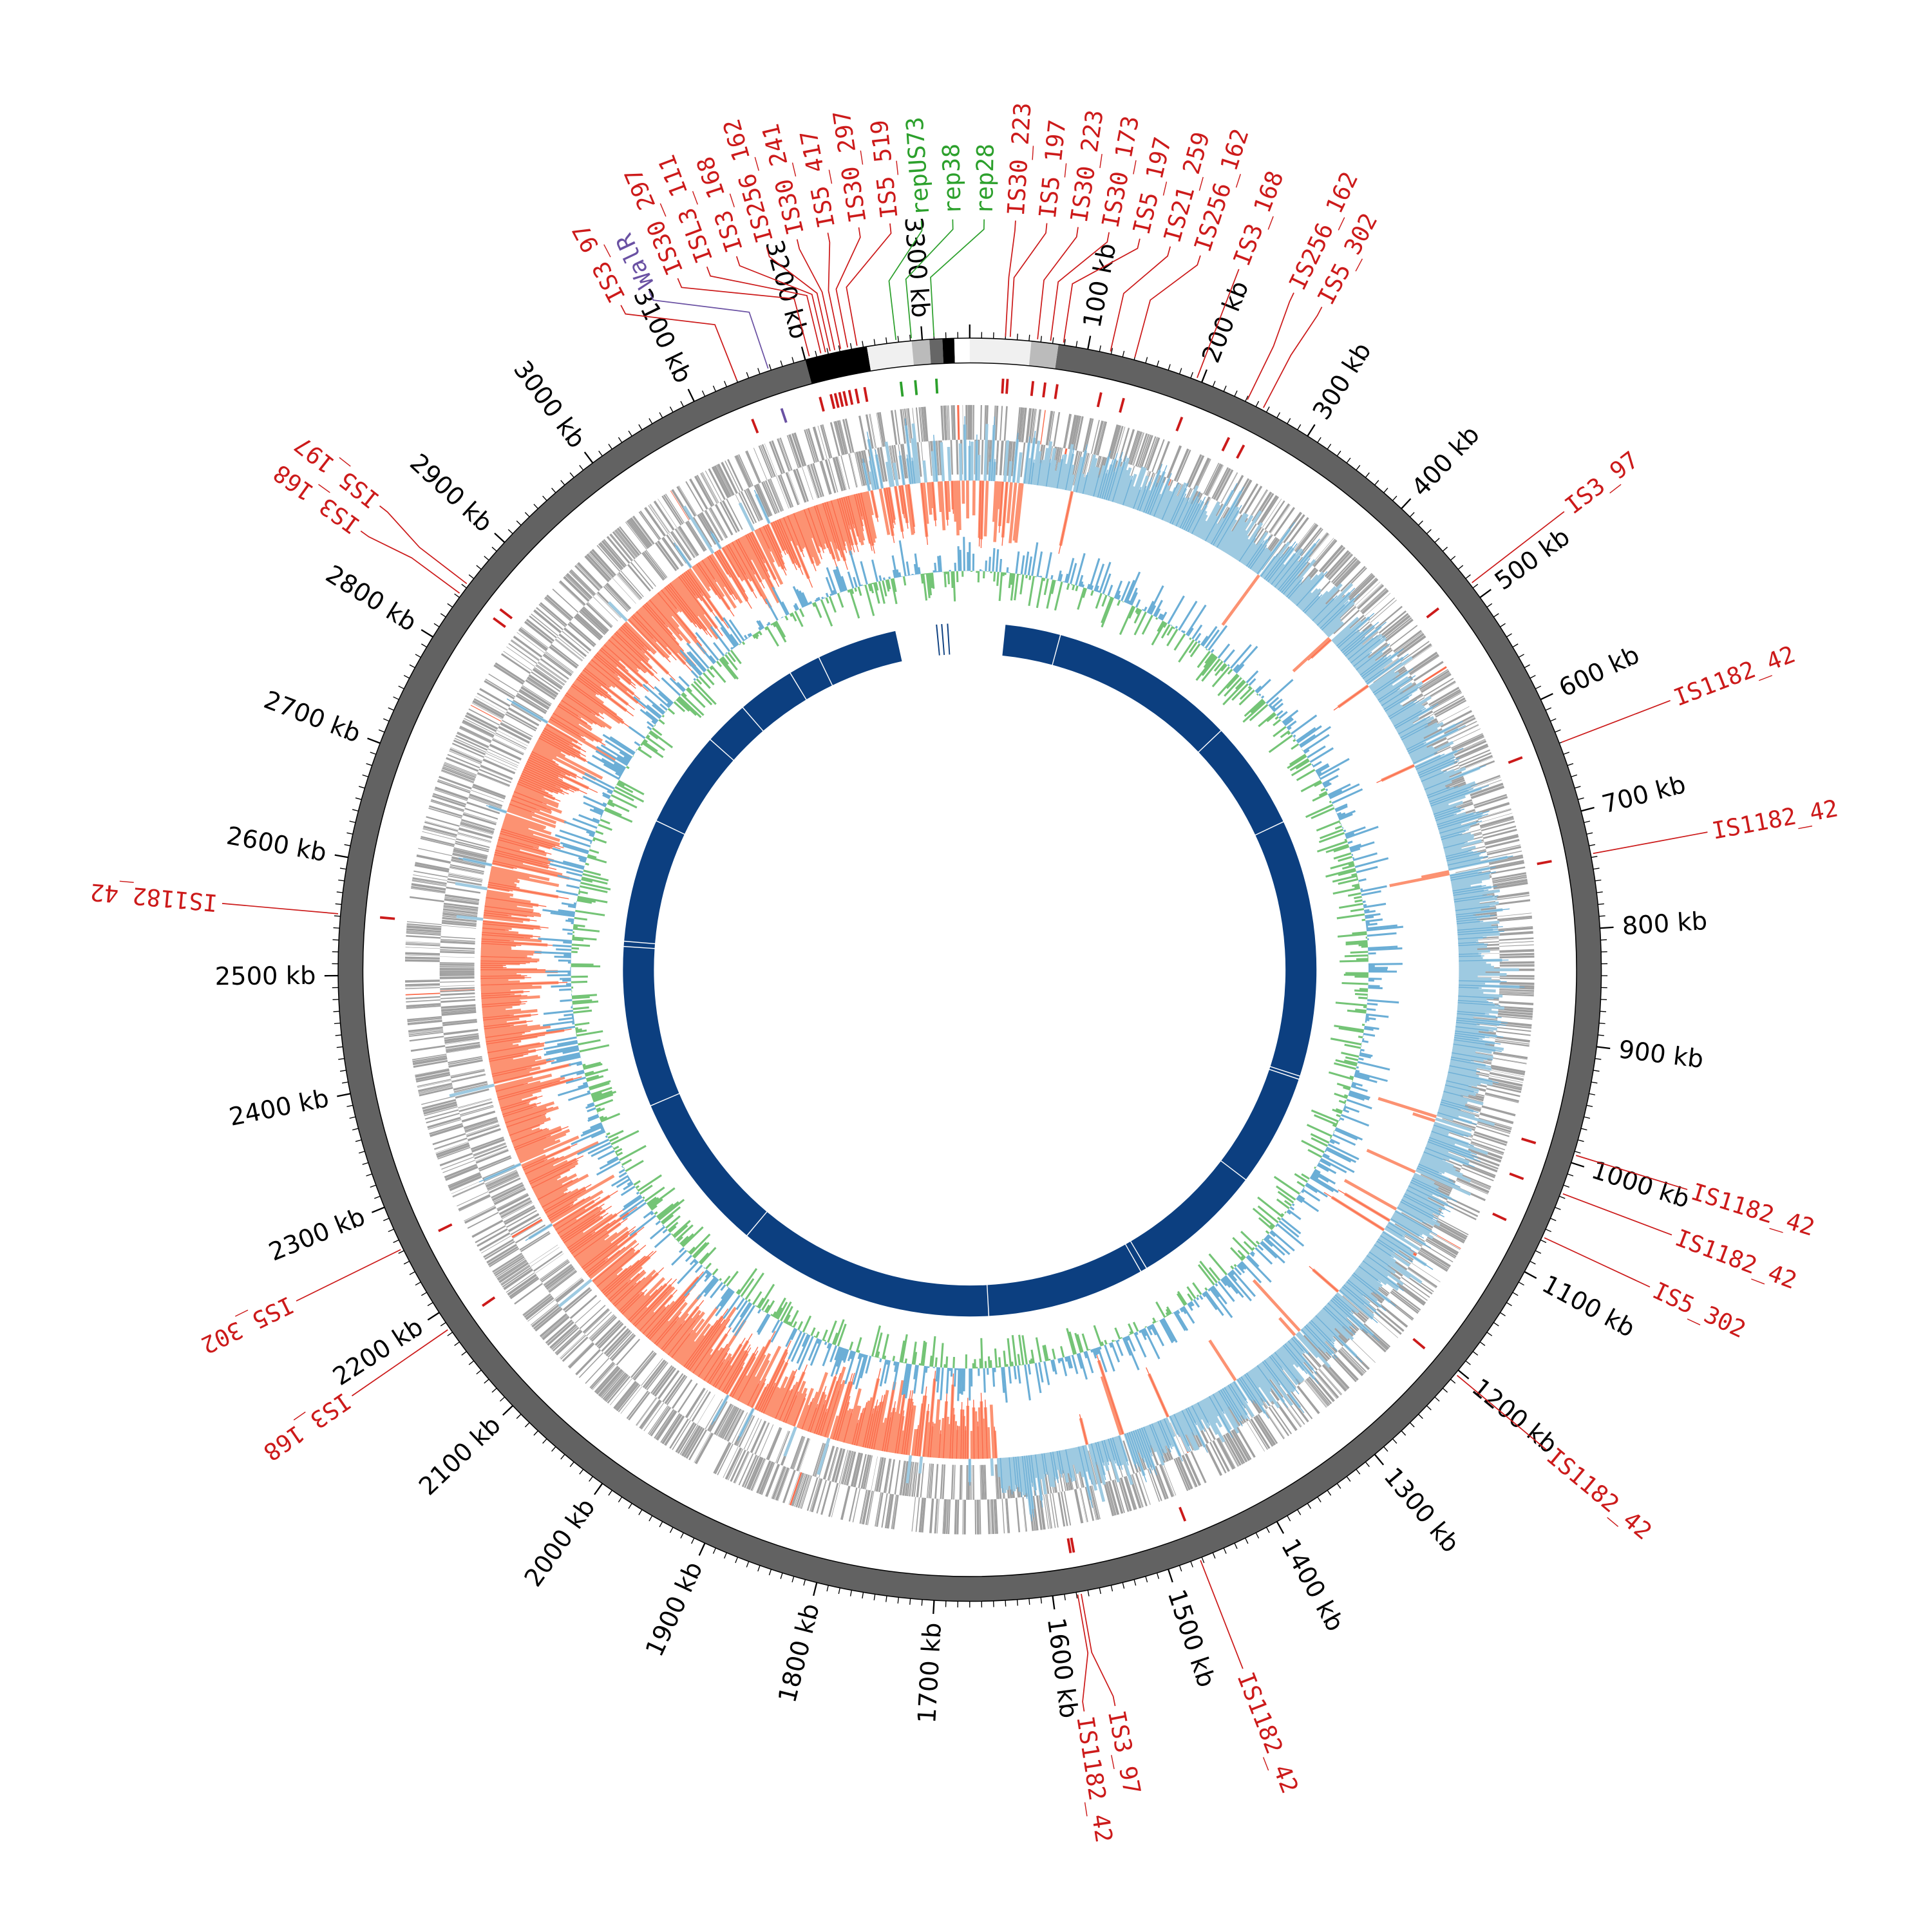 Image resolution: width=1932 pixels, height=1932 pixels. Describe the element at coordinates (866, 394) in the screenshot. I see `feature-mark` at that location.